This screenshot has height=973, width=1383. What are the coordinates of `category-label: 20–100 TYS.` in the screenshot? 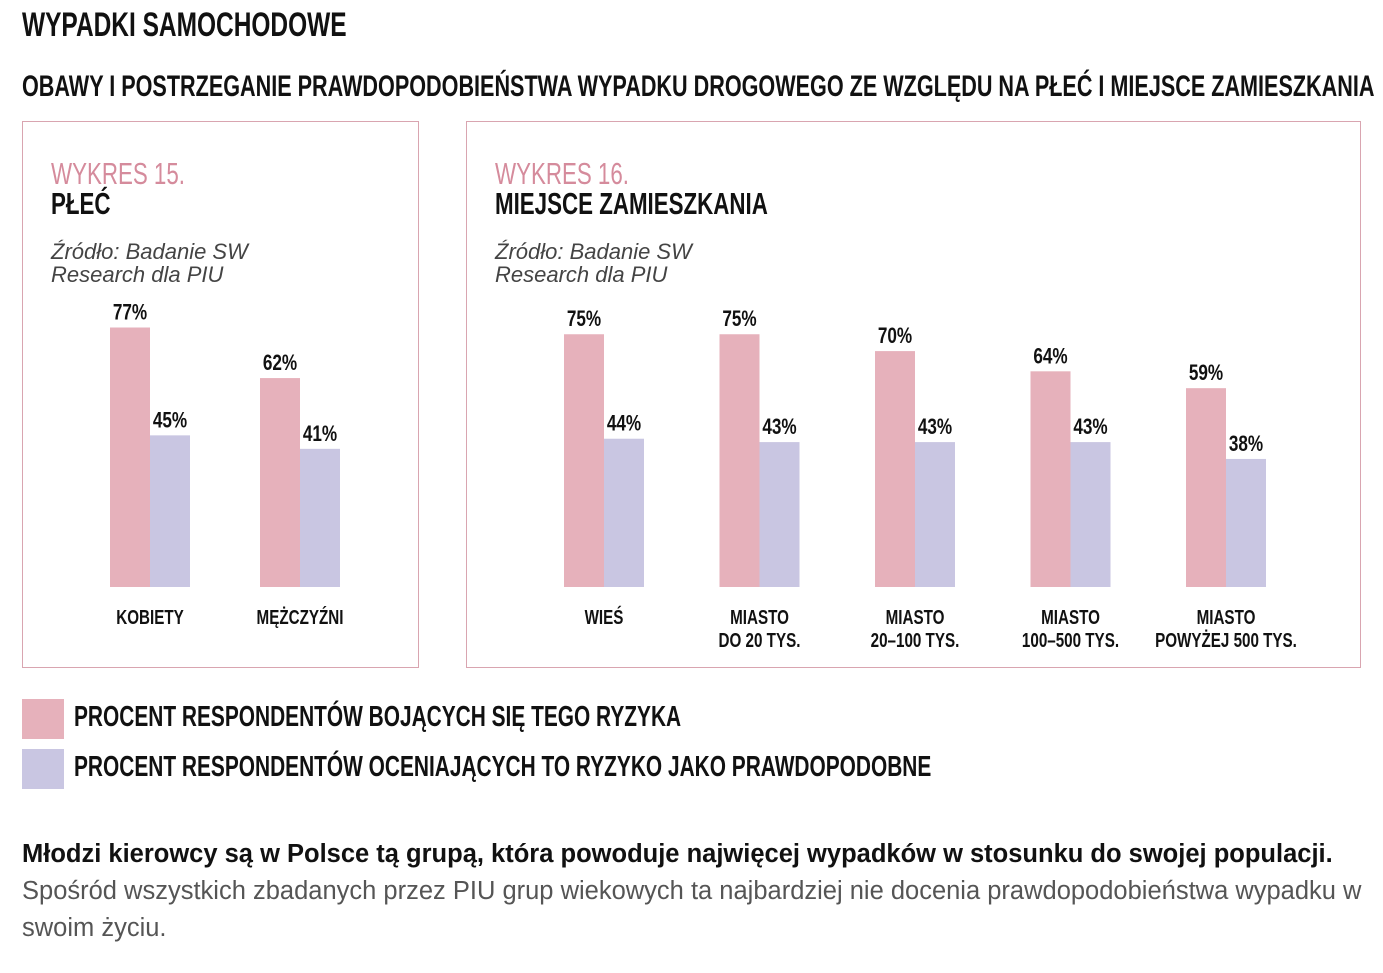 It's located at (915, 640).